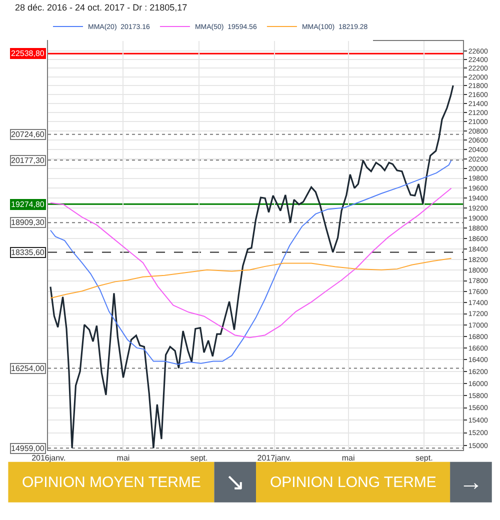 The height and width of the screenshot is (520, 500). What do you see at coordinates (28, 252) in the screenshot?
I see `ref-line-label: 18335,60` at bounding box center [28, 252].